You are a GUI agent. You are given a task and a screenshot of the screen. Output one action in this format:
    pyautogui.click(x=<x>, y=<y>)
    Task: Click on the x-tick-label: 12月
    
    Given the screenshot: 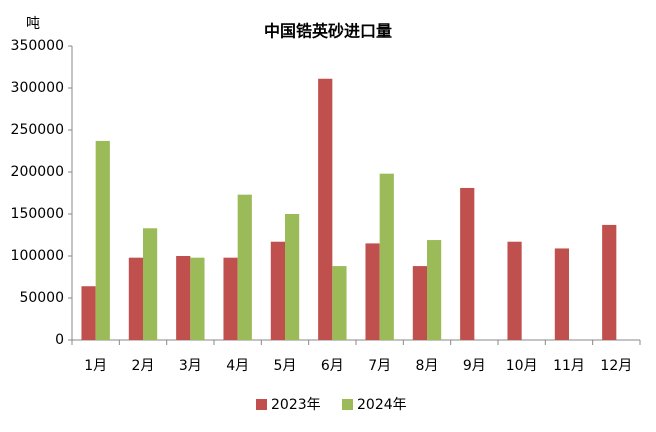 What is the action you would take?
    pyautogui.click(x=616, y=366)
    